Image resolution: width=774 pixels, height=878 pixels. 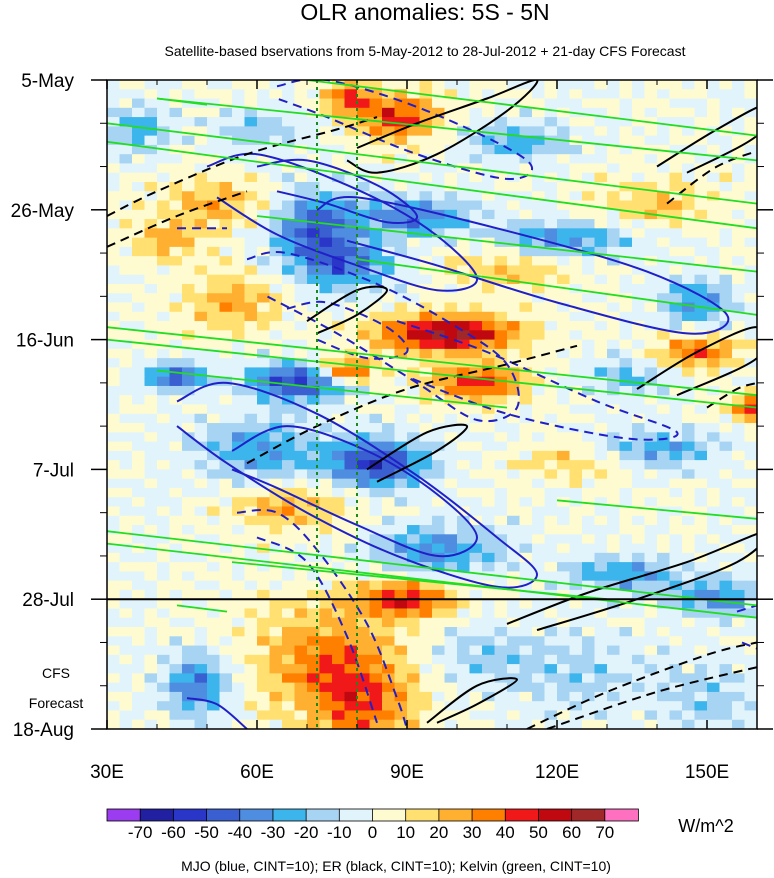 I want to click on er-negative-contour, so click(x=177, y=219).